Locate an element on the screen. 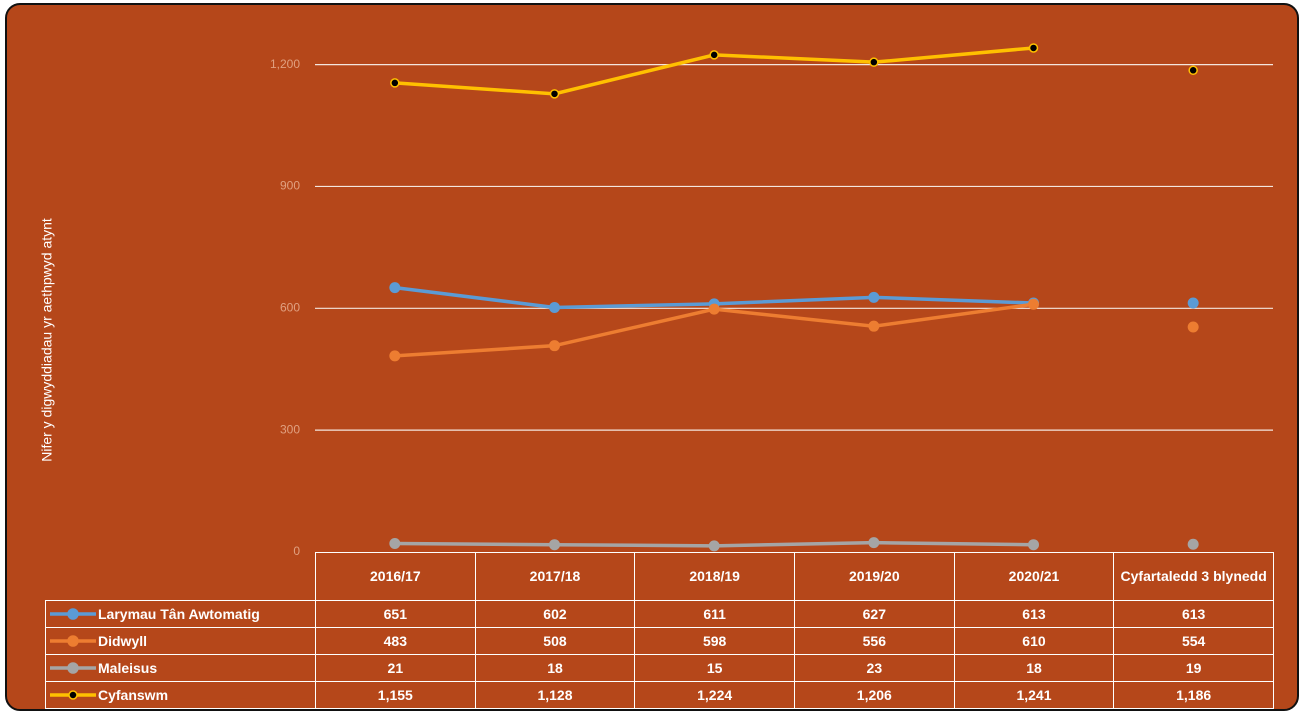 The height and width of the screenshot is (713, 1304). table-cell: 15 is located at coordinates (714, 668).